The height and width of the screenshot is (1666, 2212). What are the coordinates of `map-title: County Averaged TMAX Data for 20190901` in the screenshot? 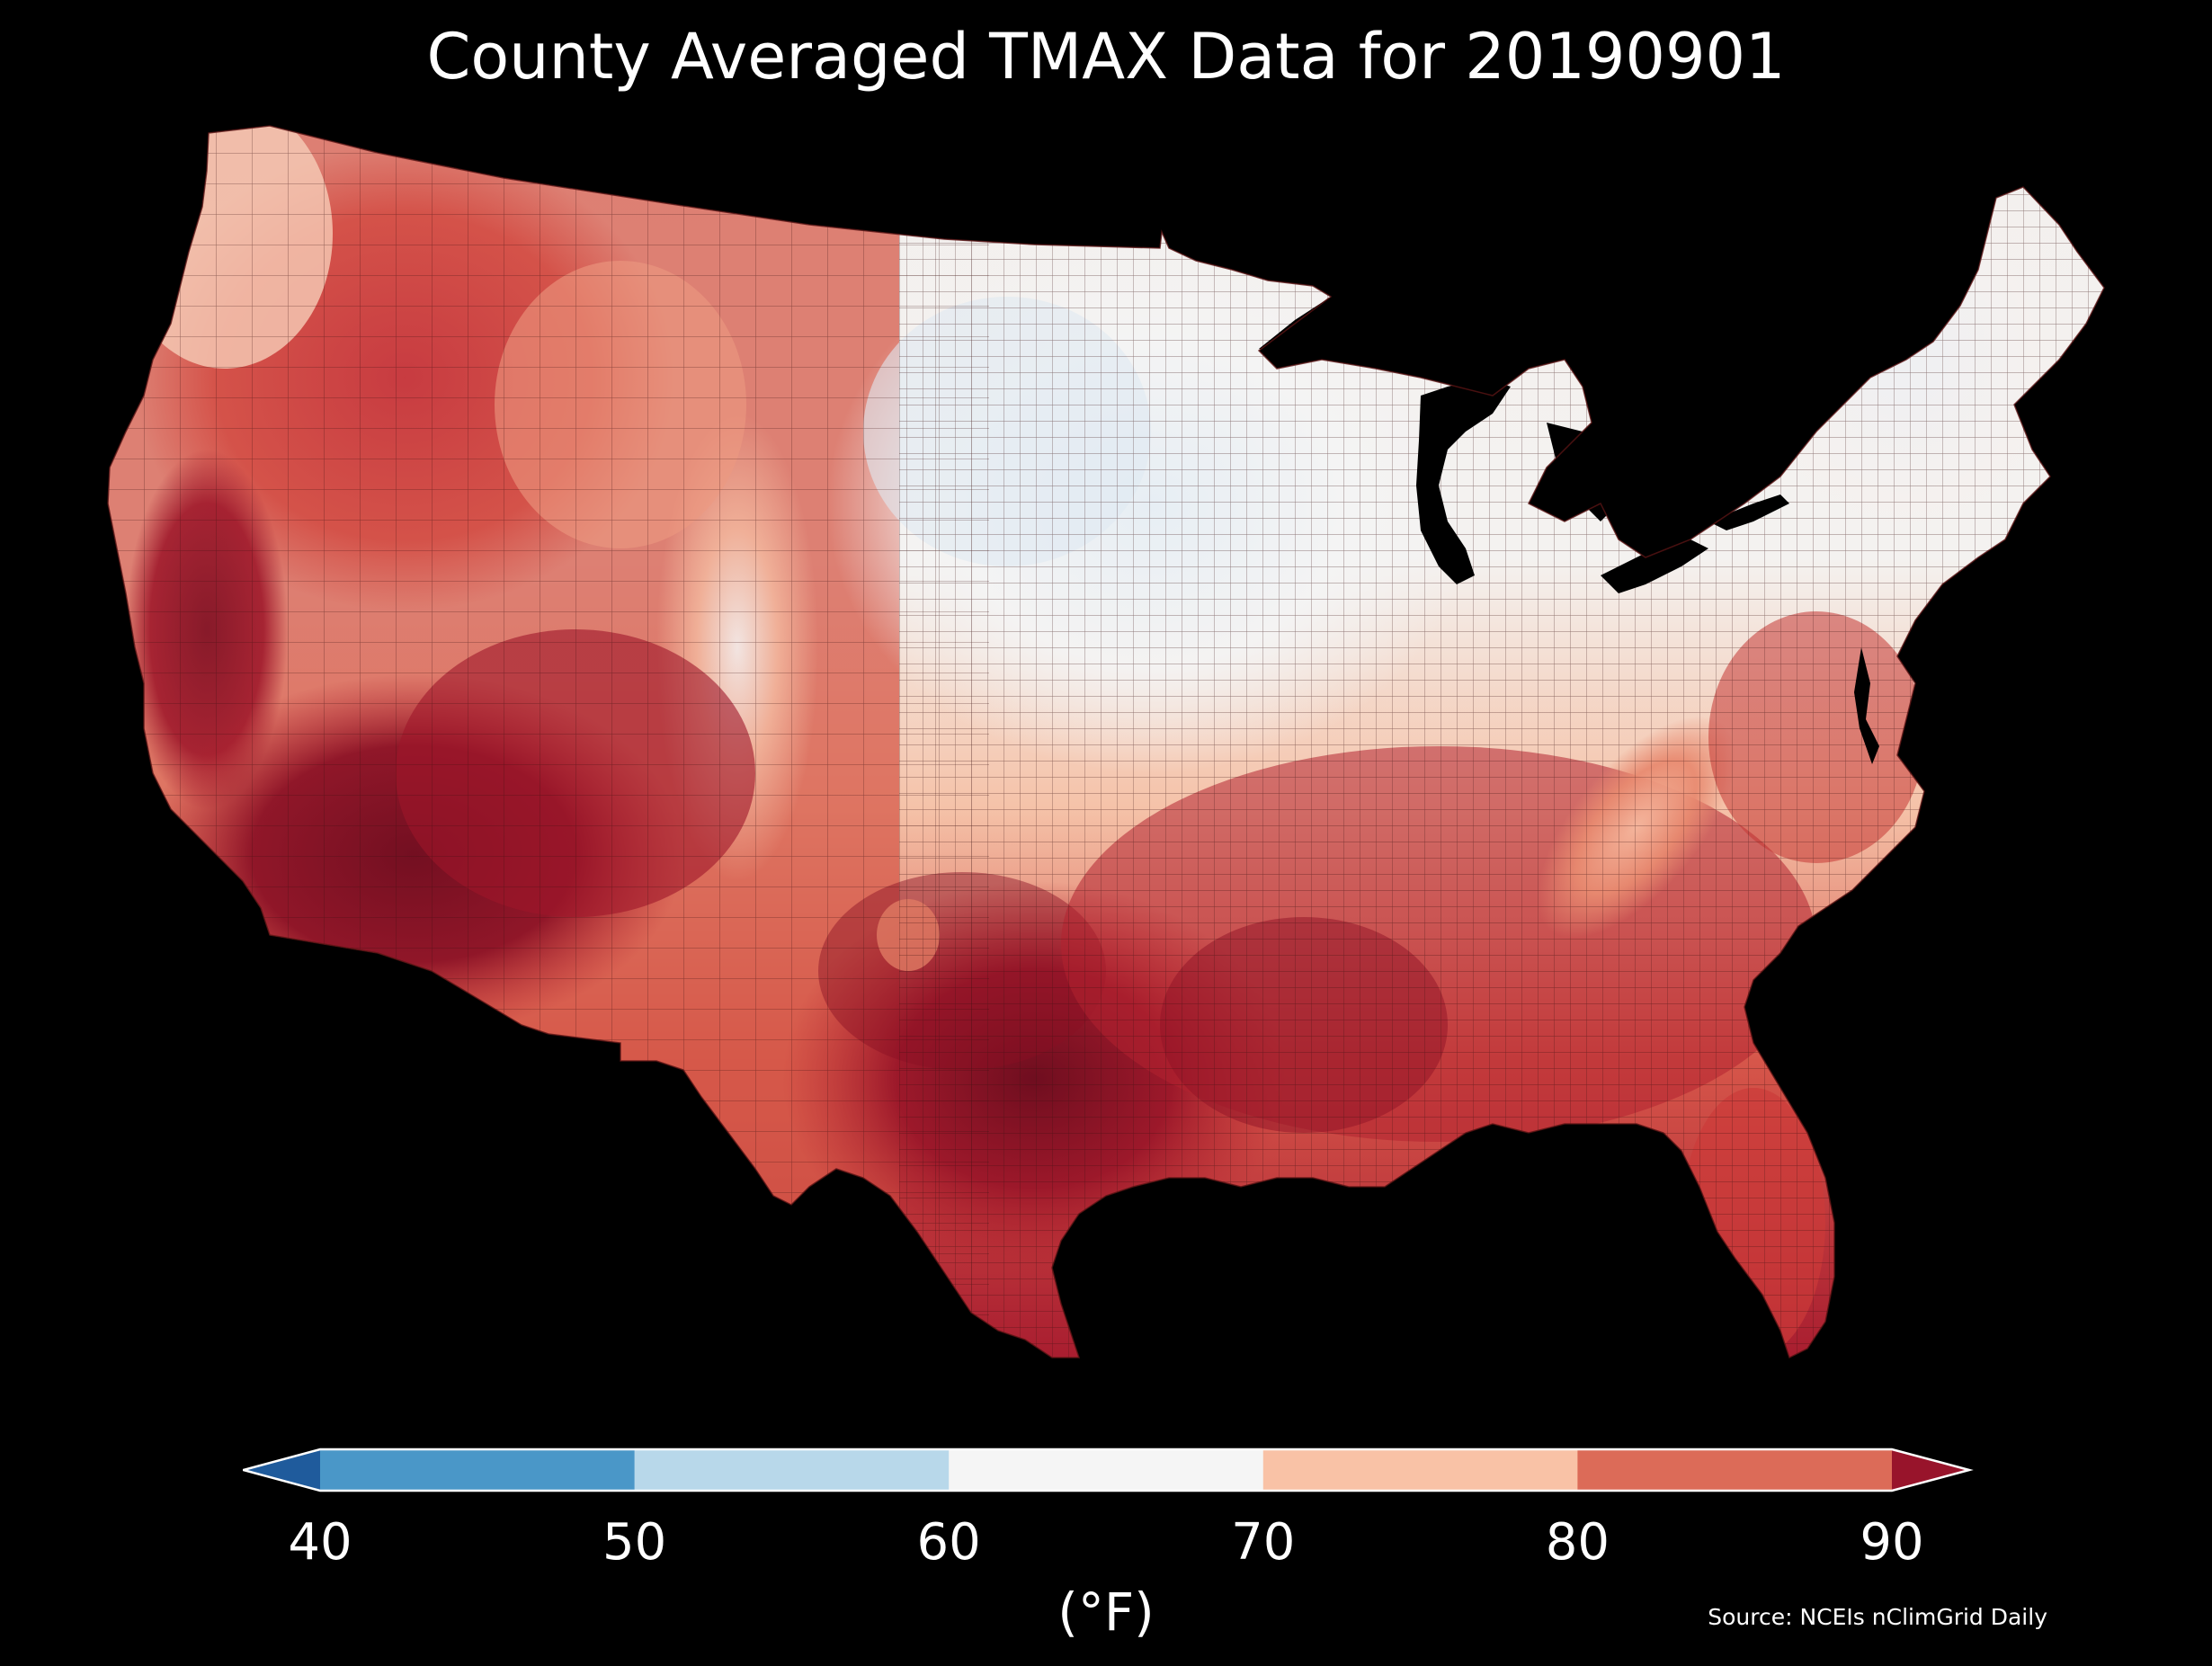 It's located at (1106, 57).